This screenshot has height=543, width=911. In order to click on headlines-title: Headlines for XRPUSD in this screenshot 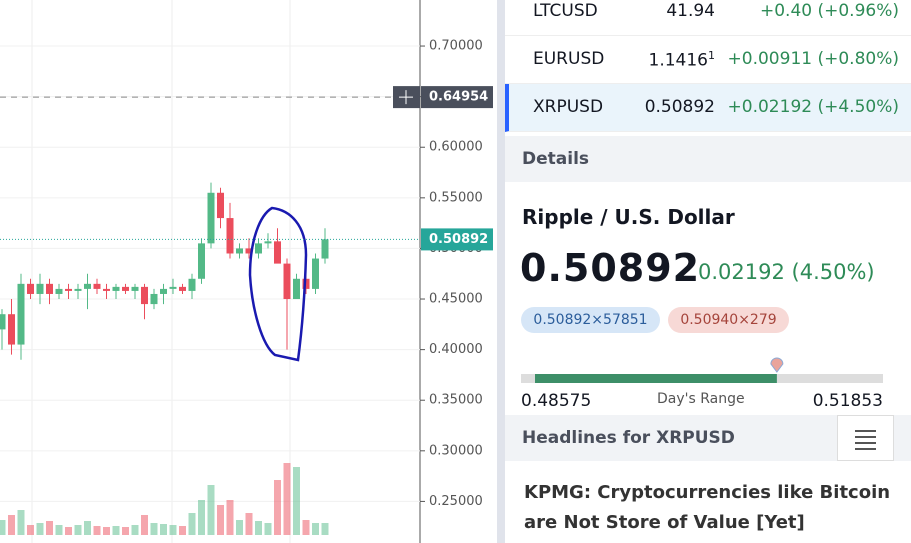, I will do `click(628, 438)`.